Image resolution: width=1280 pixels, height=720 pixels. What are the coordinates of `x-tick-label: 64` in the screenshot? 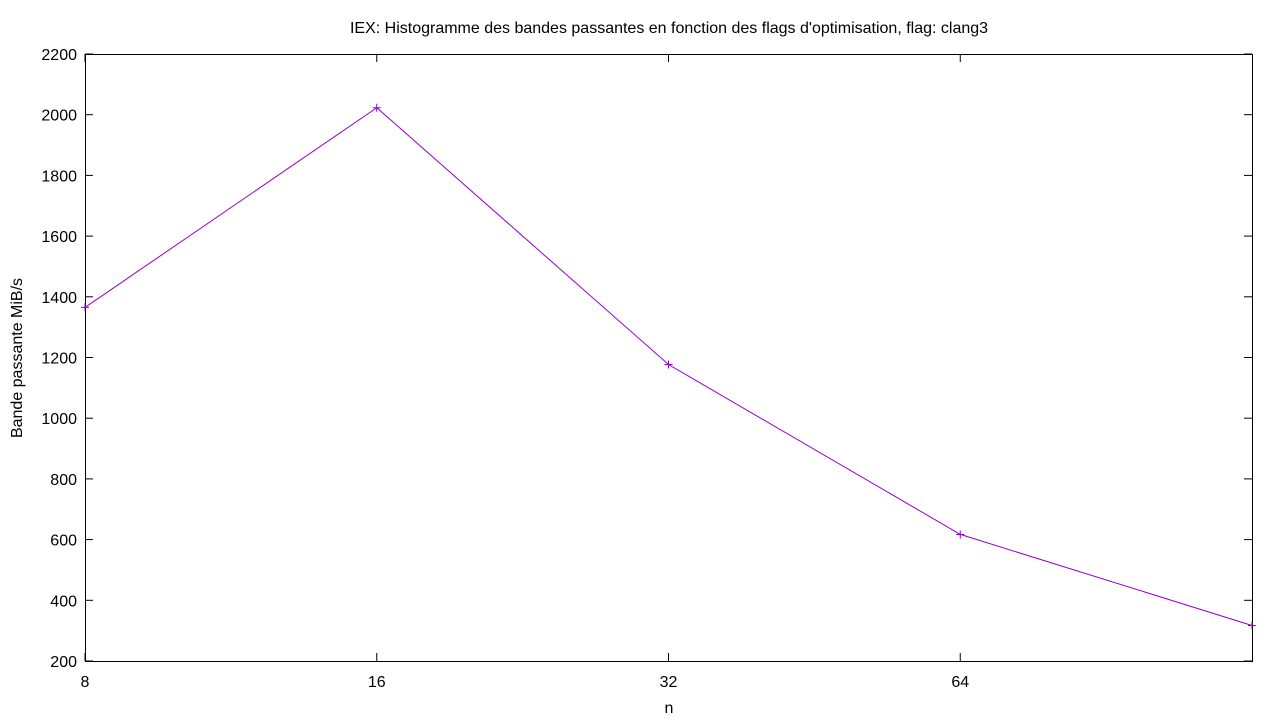 It's located at (960, 682).